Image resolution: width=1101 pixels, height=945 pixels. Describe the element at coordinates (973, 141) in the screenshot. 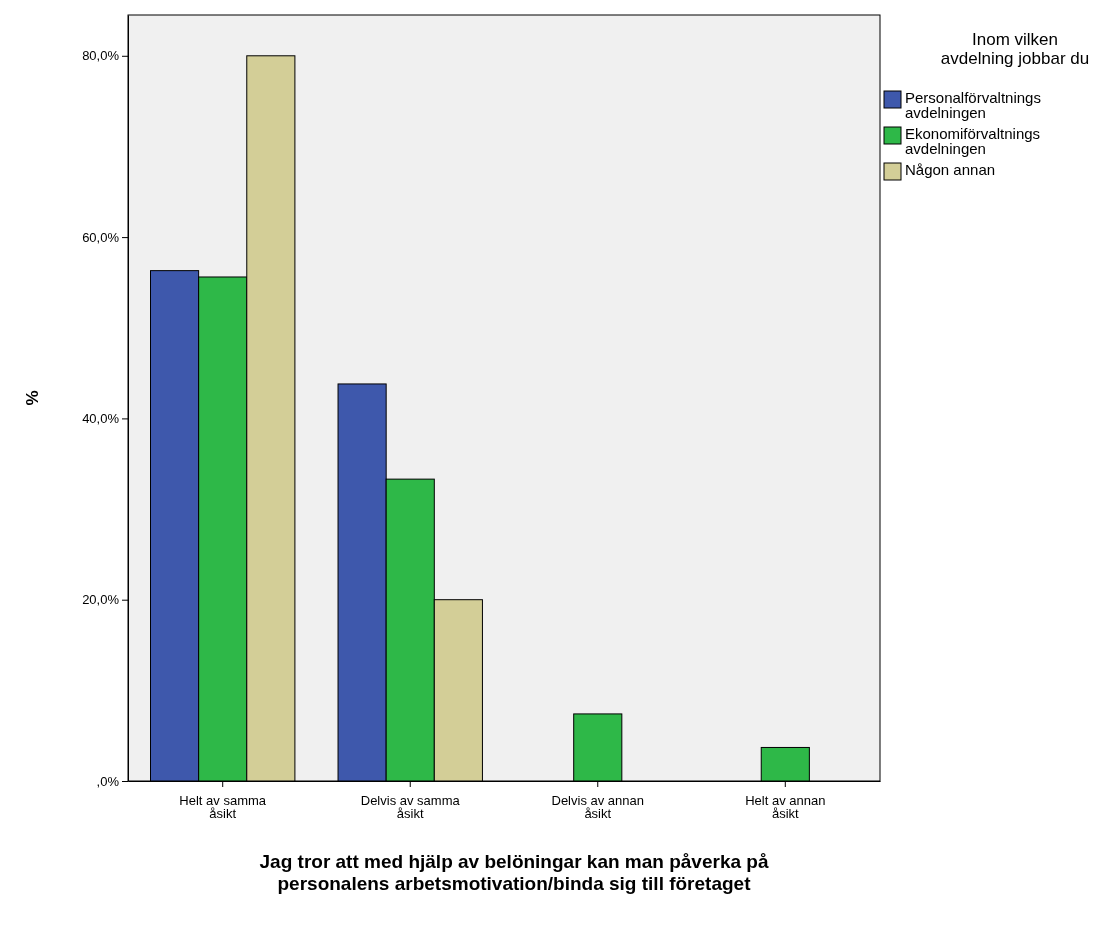

I see `legend-label: Ekonomiförvaltnings avdelningen` at that location.